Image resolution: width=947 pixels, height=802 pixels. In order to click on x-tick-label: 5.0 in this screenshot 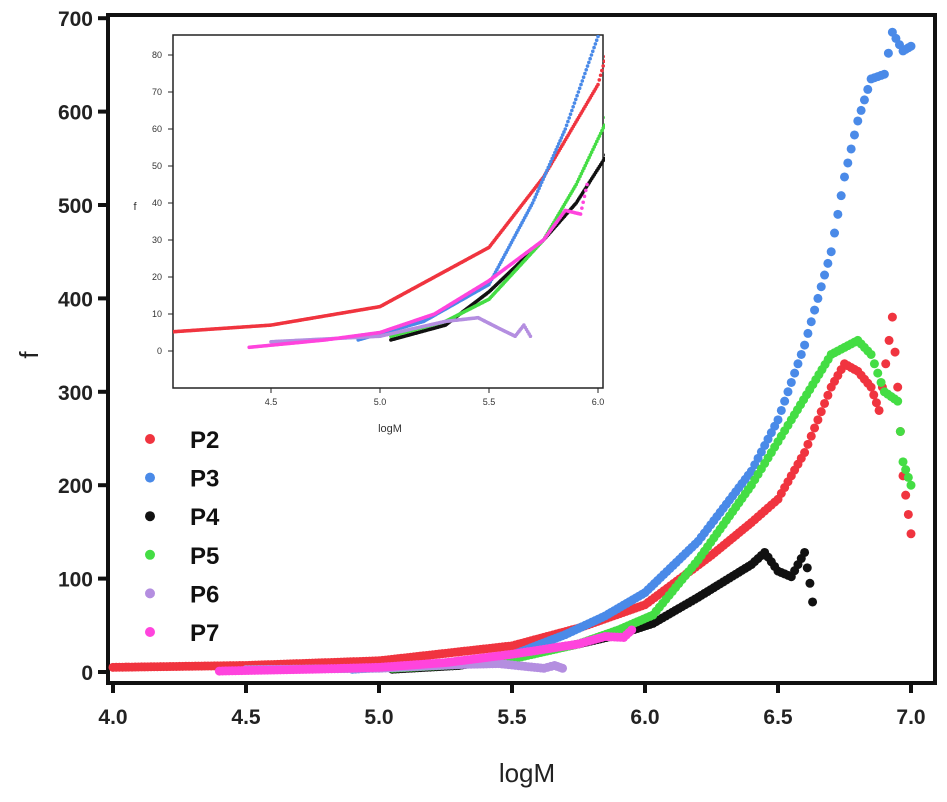, I will do `click(378, 717)`.